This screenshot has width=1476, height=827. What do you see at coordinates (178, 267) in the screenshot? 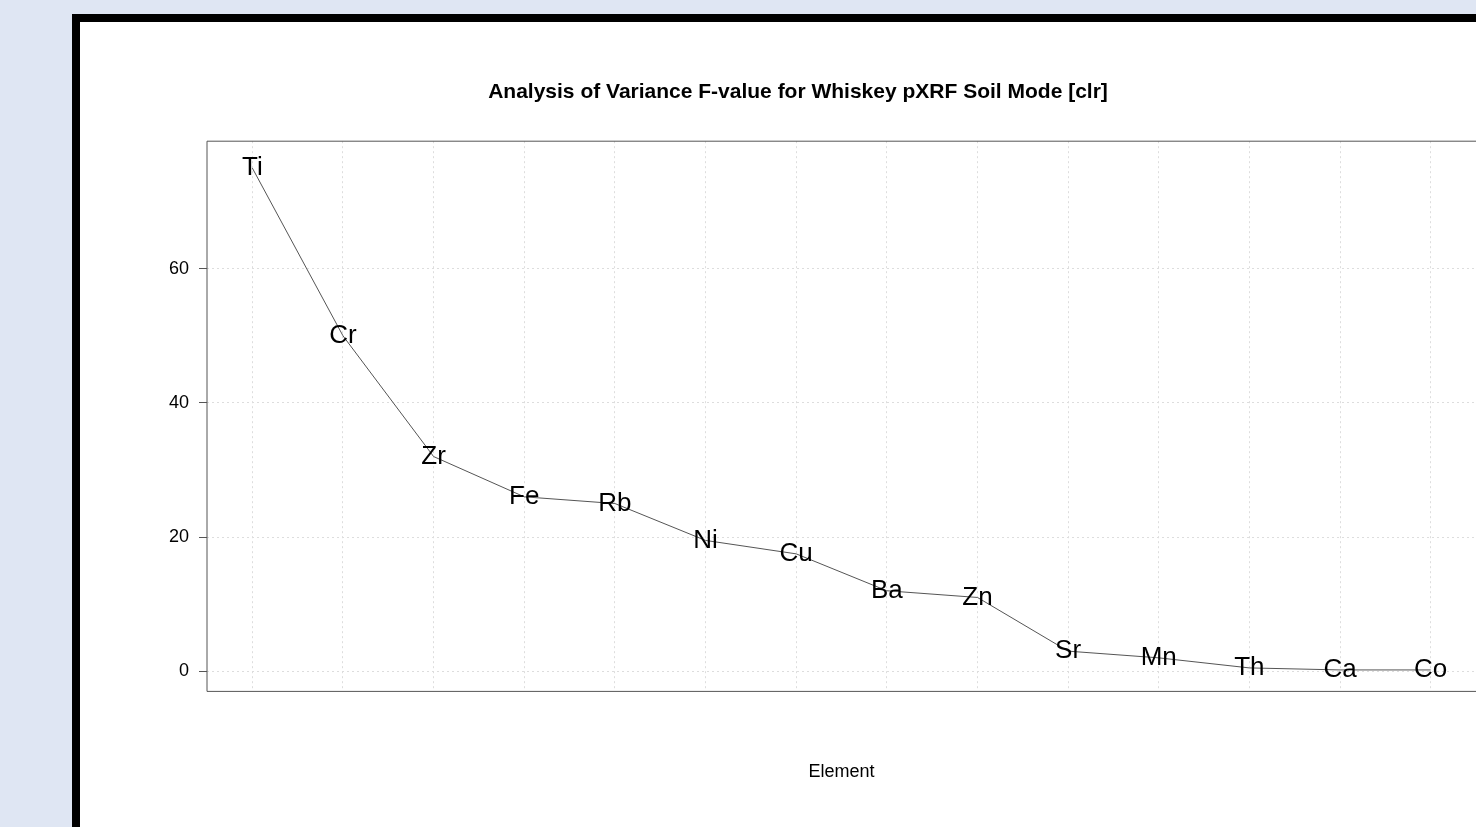
I see `y-tick-label: 60` at bounding box center [178, 267].